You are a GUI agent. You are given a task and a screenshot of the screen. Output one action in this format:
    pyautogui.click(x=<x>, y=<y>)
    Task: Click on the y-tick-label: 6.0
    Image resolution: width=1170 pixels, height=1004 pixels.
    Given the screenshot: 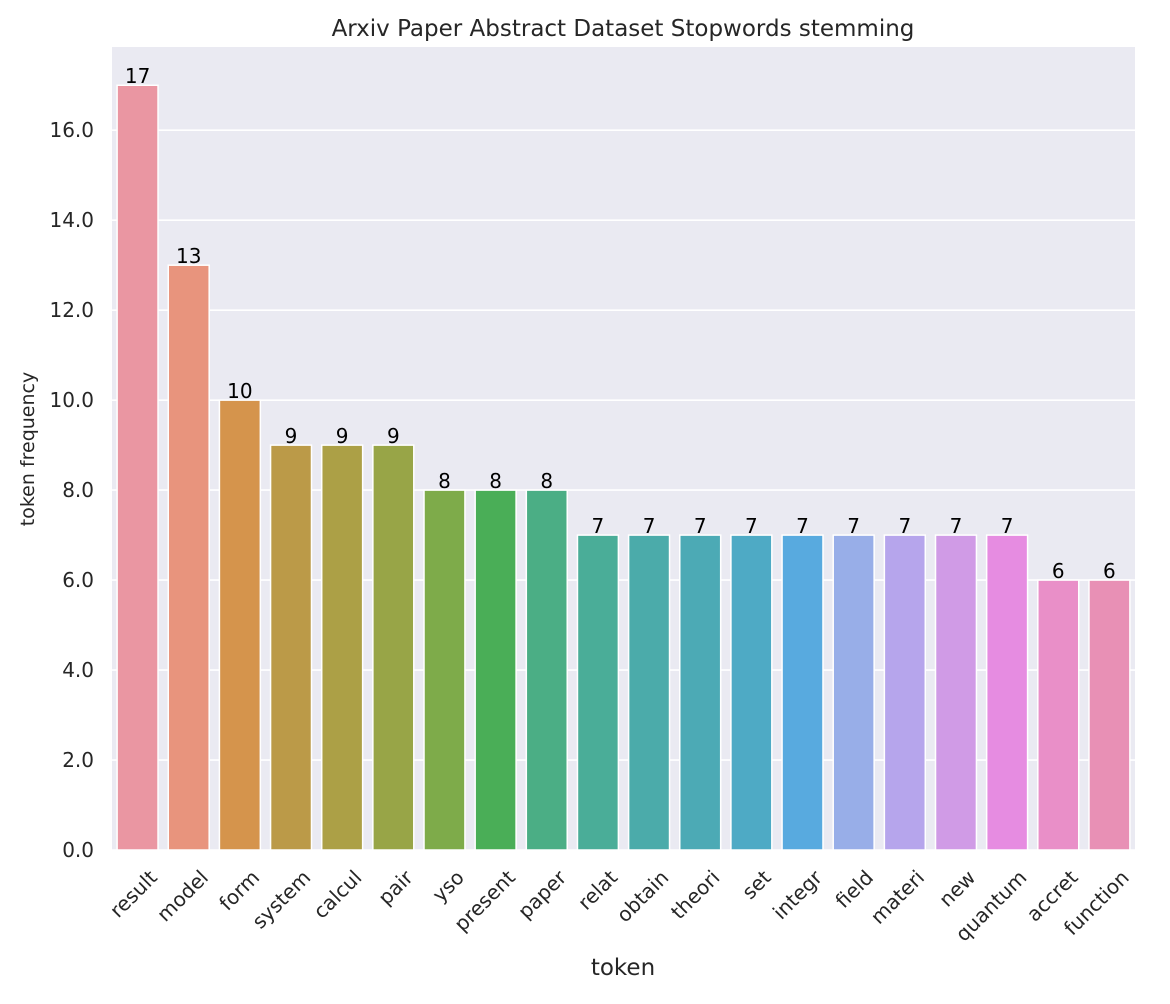 What is the action you would take?
    pyautogui.click(x=78, y=580)
    